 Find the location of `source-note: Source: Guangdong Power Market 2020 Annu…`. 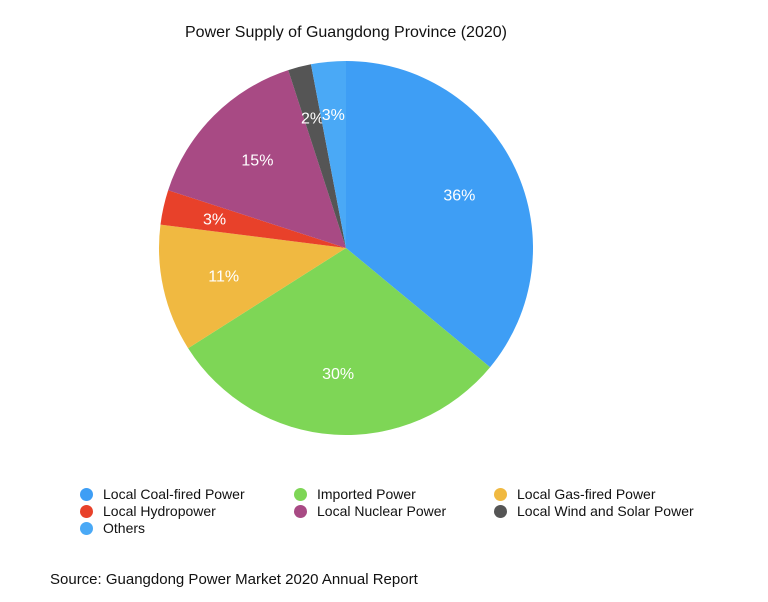

source-note: Source: Guangdong Power Market 2020 Annu… is located at coordinates (234, 579).